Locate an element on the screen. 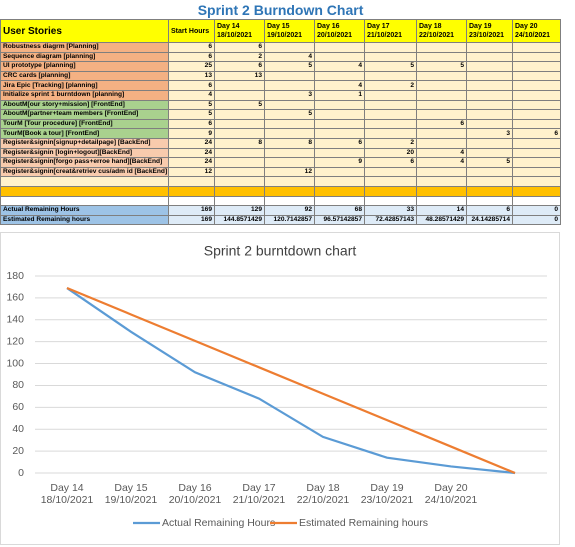  sheet-title: Sprint 2 Burndown Chart is located at coordinates (280, 10).